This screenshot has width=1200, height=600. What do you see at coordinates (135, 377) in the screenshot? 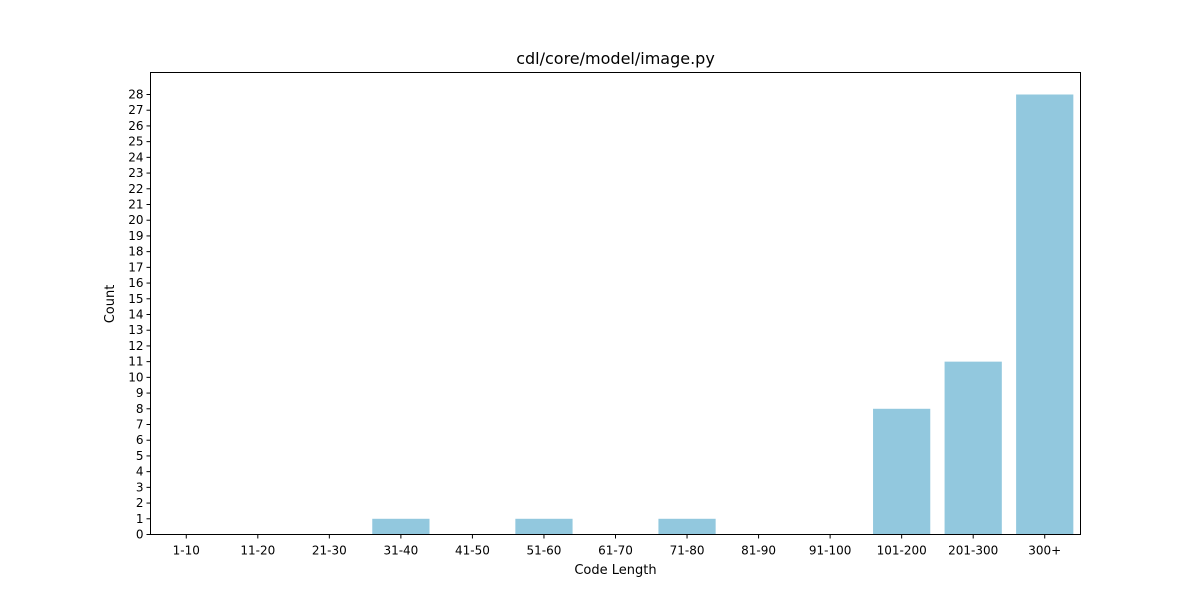
I see `y-tick-label: 10` at bounding box center [135, 377].